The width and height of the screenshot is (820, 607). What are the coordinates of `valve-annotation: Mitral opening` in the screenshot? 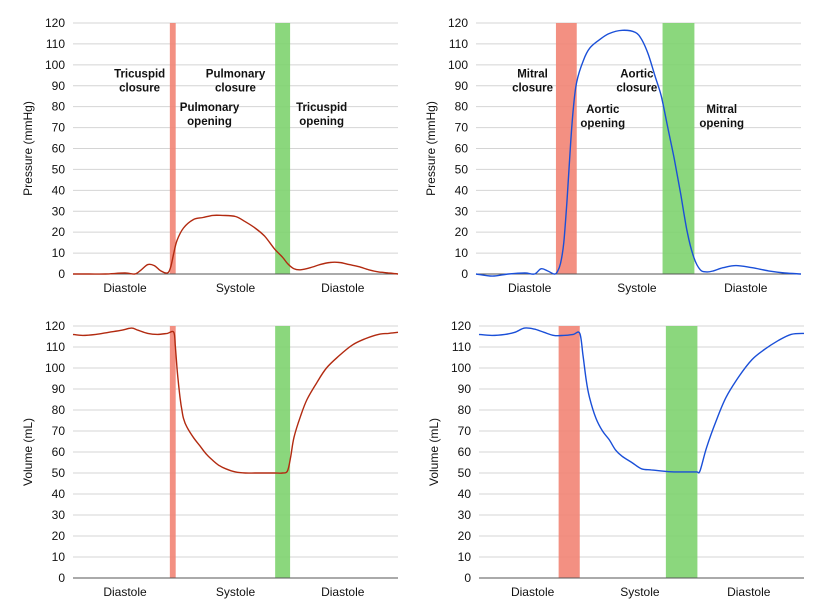 It's located at (721, 117).